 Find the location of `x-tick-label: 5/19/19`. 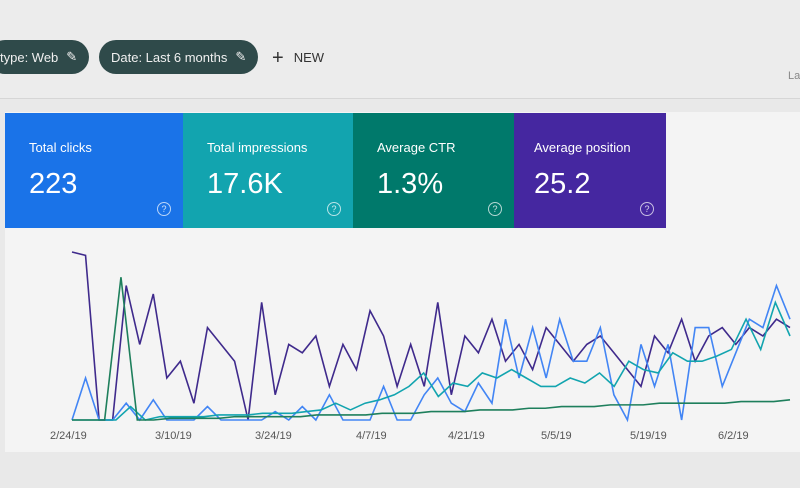

x-tick-label: 5/19/19 is located at coordinates (648, 436).